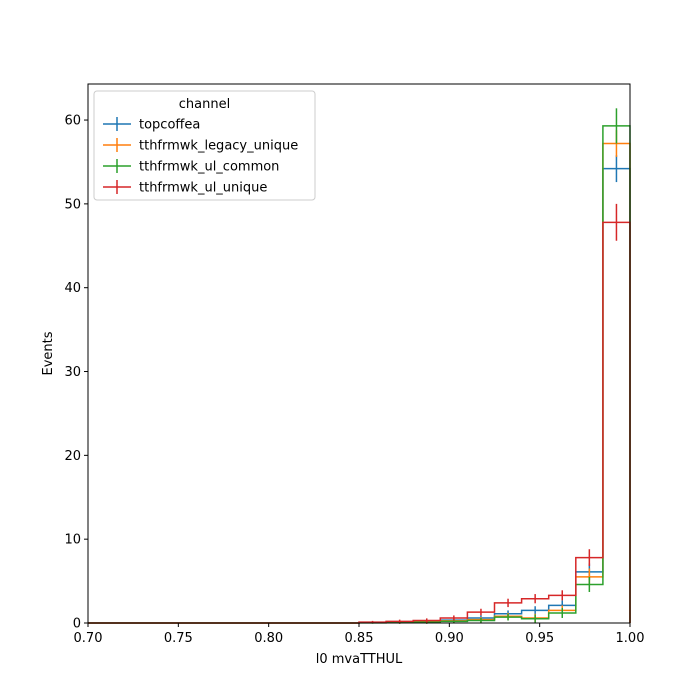  I want to click on legend-entry: tthfrmwk_ul_unique, so click(185, 188).